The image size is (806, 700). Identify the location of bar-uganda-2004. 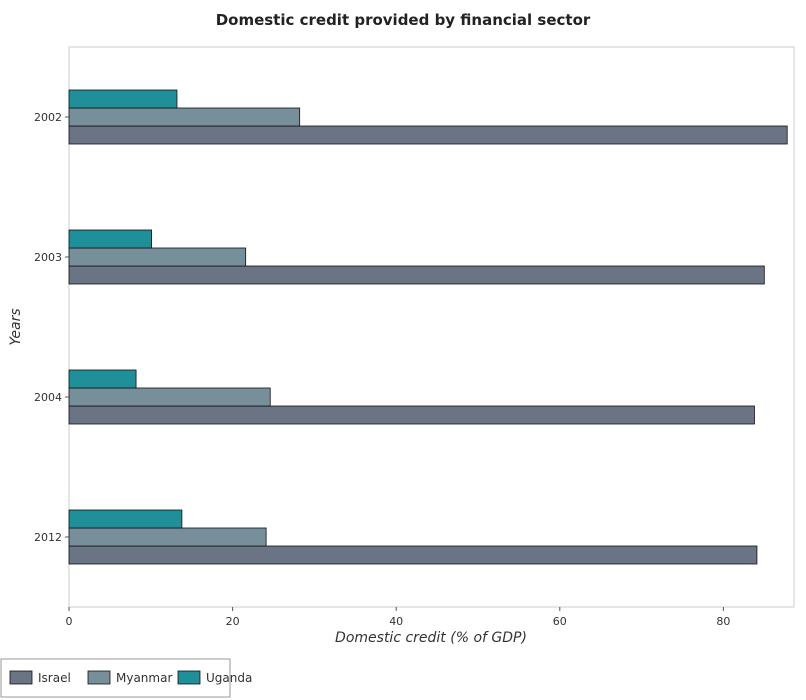
(102, 379).